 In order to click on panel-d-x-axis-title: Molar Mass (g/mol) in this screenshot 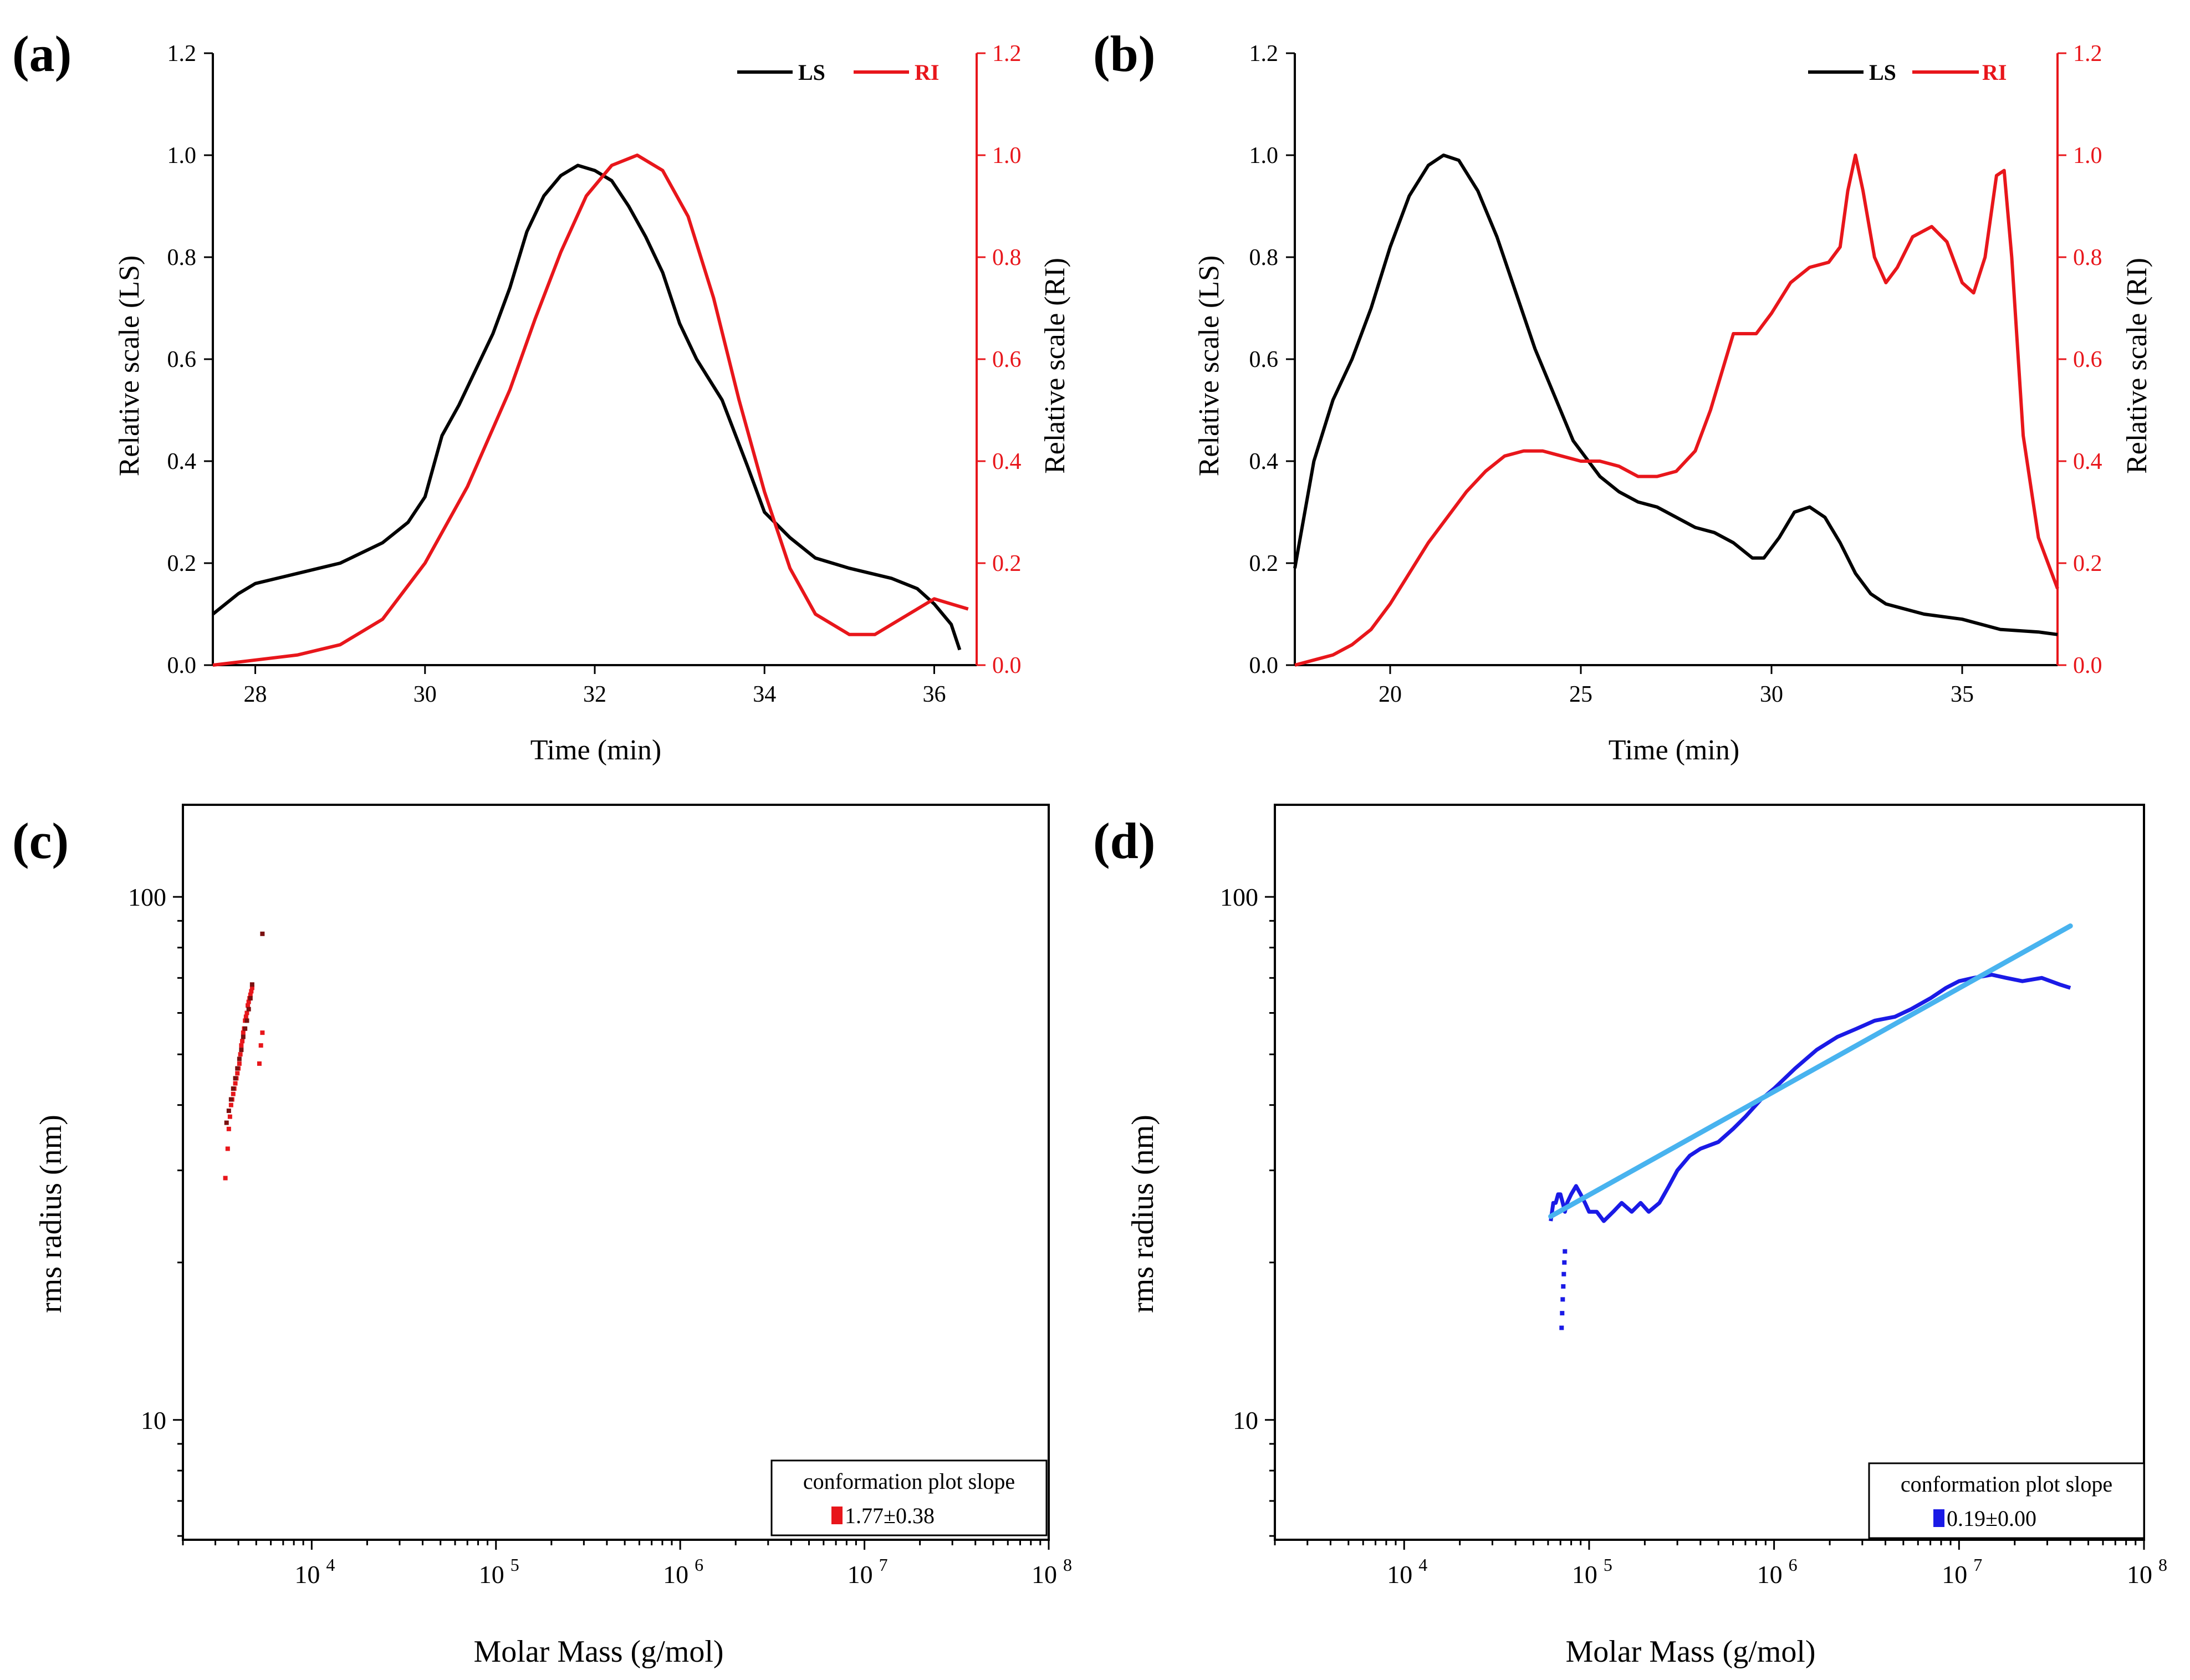, I will do `click(1690, 1652)`.